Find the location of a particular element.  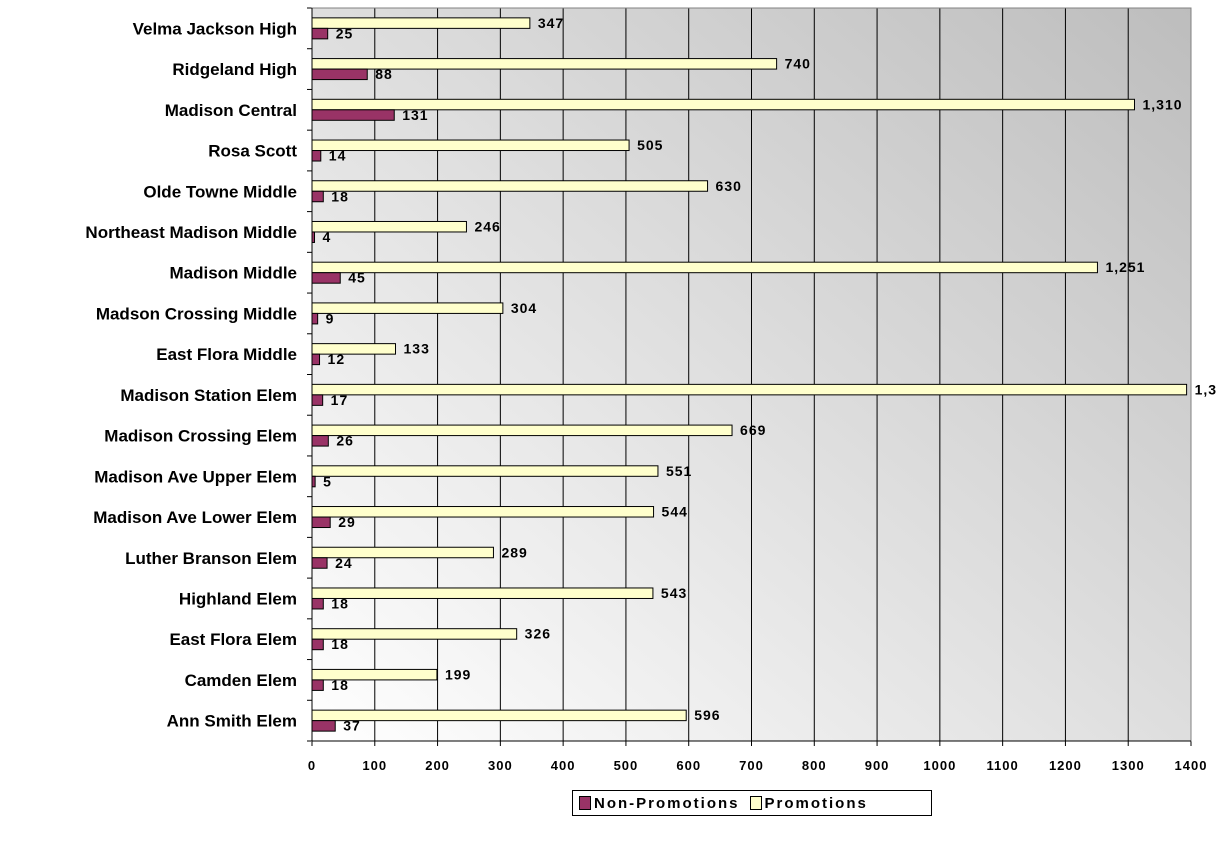

data-label-non-promotions: 88 is located at coordinates (384, 74).